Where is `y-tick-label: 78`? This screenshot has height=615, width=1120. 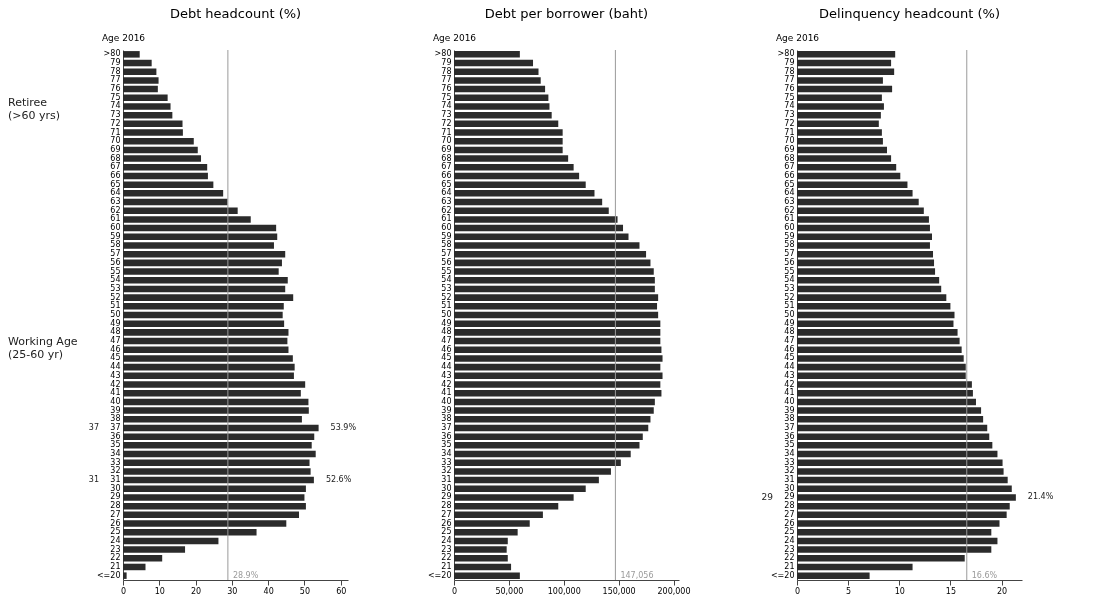 y-tick-label: 78 is located at coordinates (115, 71).